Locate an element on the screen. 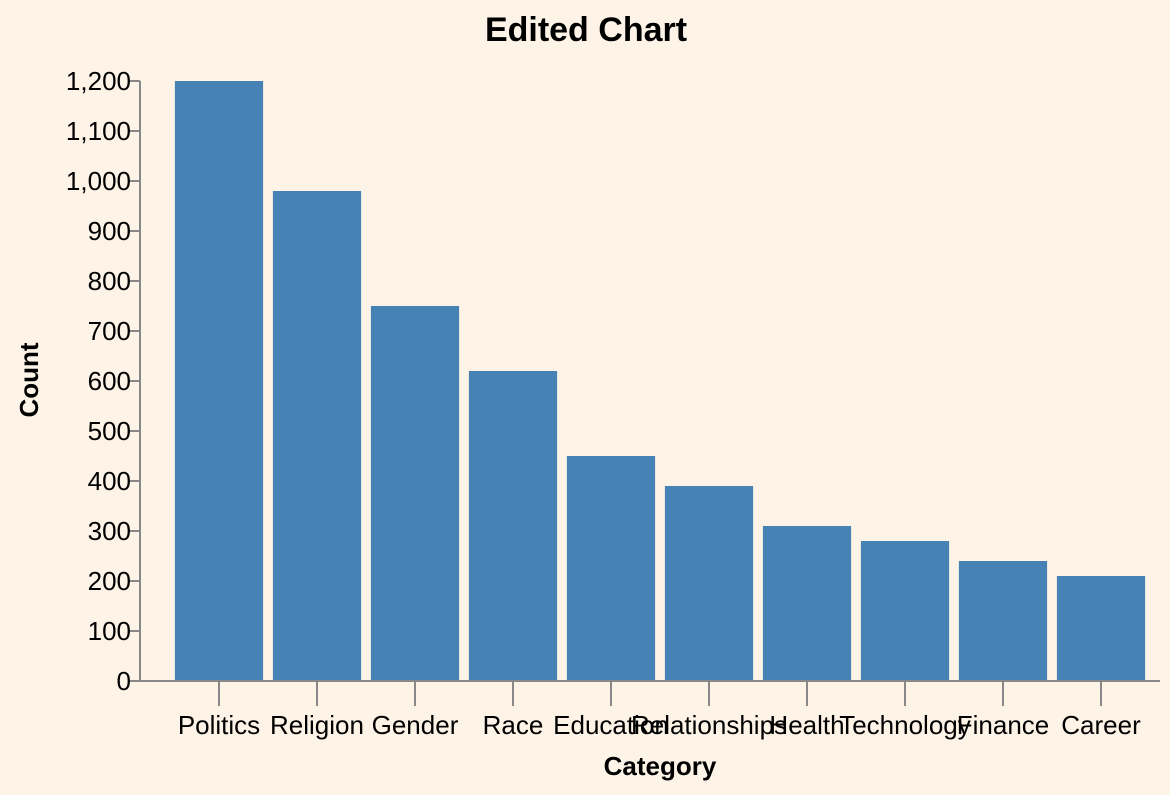  bar-race is located at coordinates (513, 526).